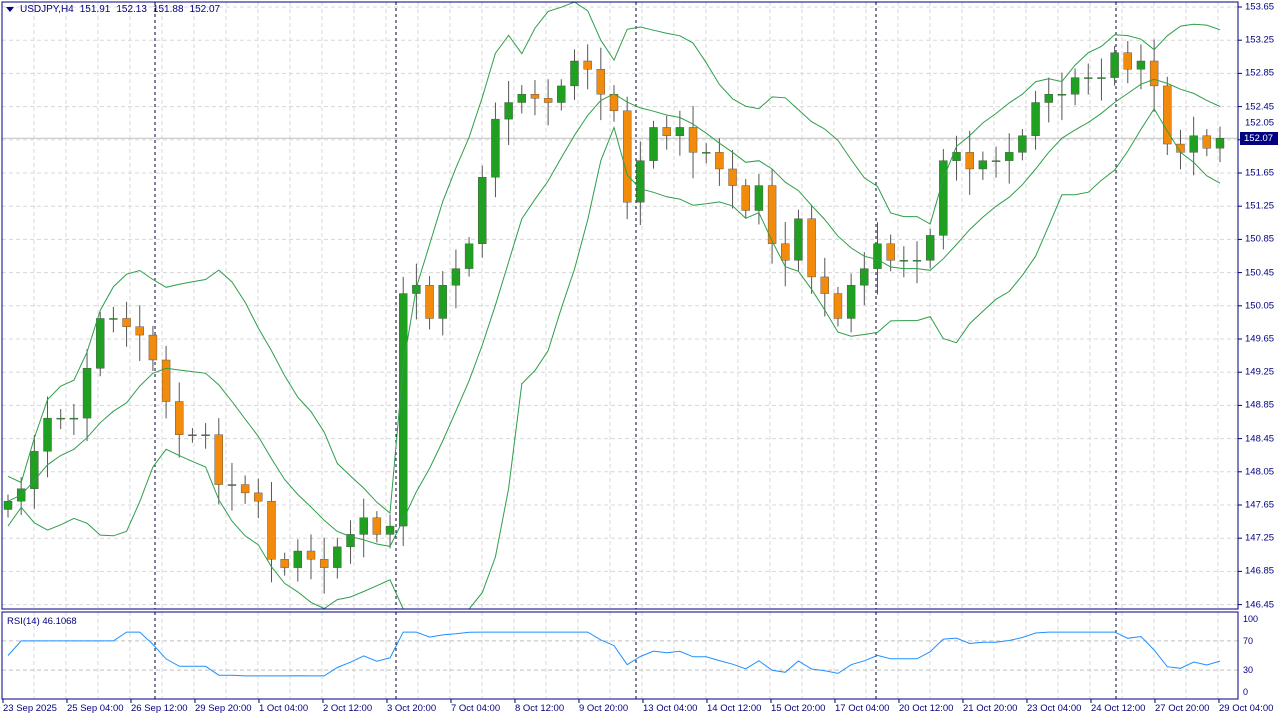 The height and width of the screenshot is (720, 1280). I want to click on price-tick-label: 148.05, so click(1260, 472).